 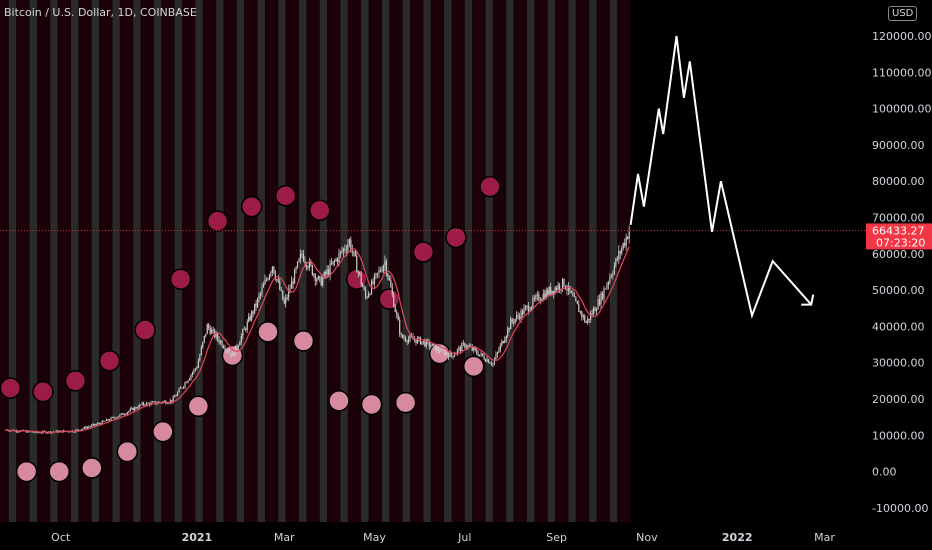 I want to click on currency-button: USD, so click(x=903, y=13).